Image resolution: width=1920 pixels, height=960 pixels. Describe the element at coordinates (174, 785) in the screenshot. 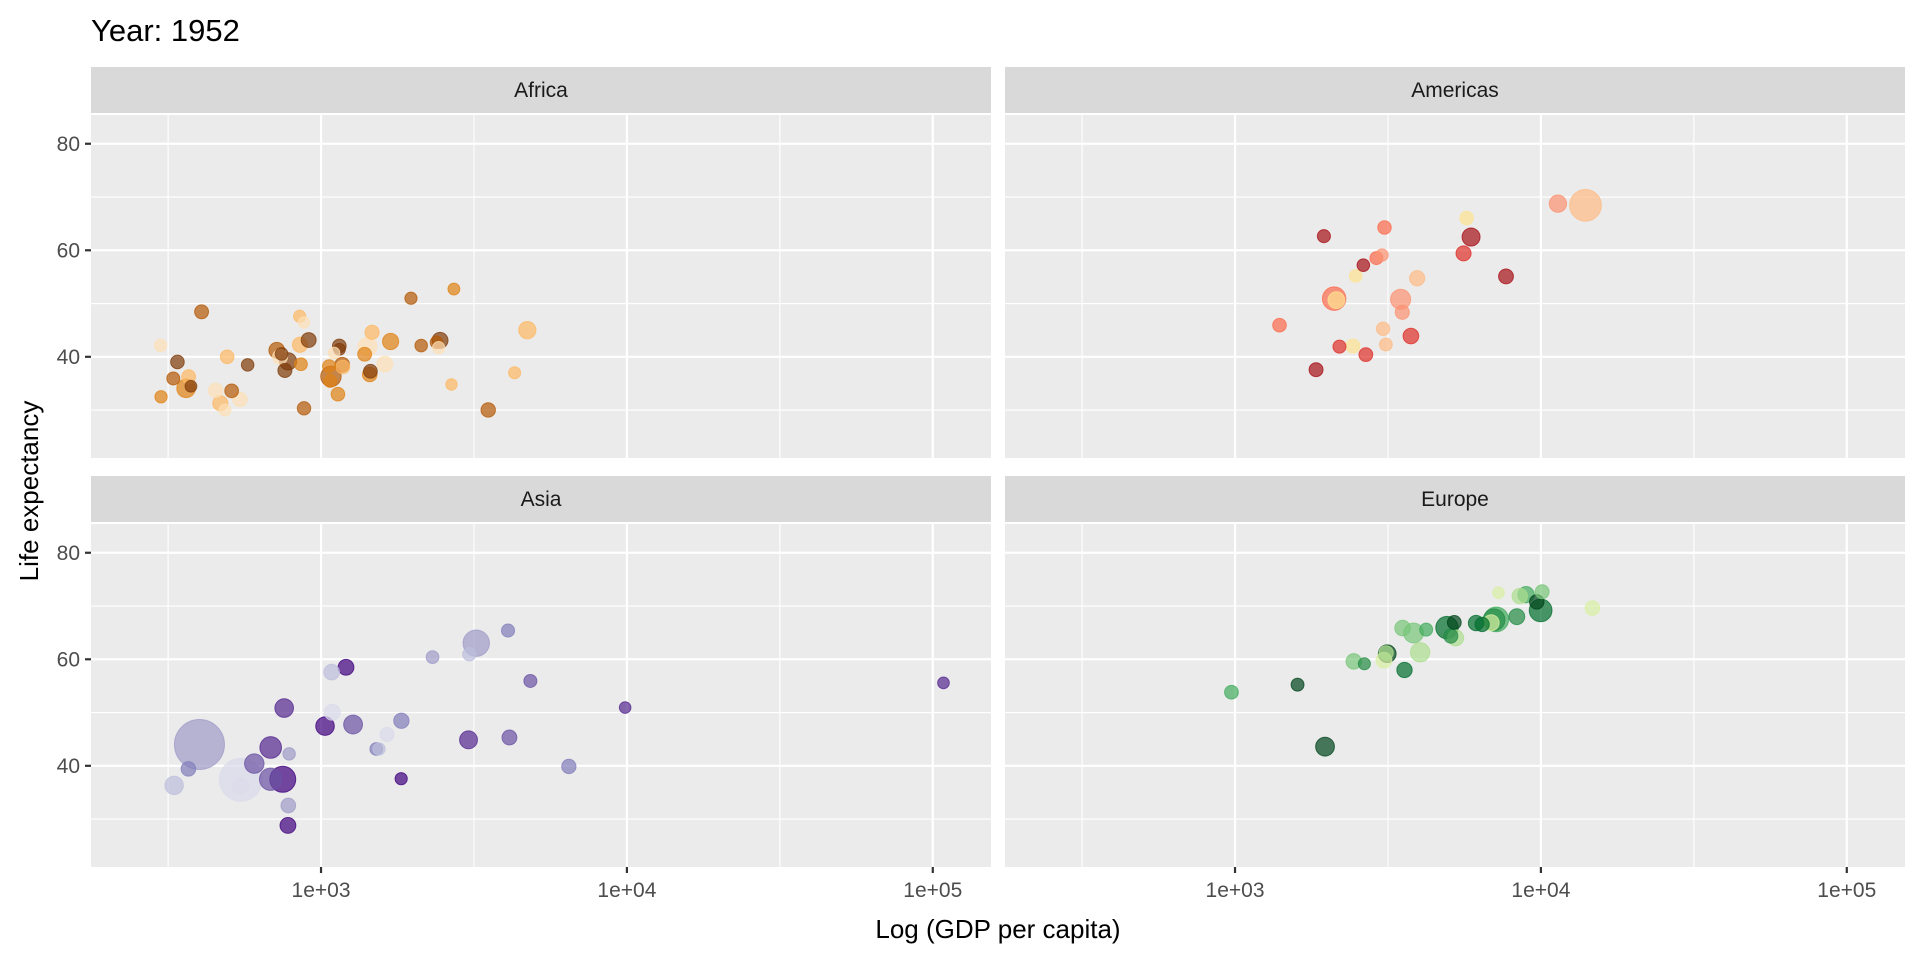

I see `data-point-myanmar: Myanmar` at that location.